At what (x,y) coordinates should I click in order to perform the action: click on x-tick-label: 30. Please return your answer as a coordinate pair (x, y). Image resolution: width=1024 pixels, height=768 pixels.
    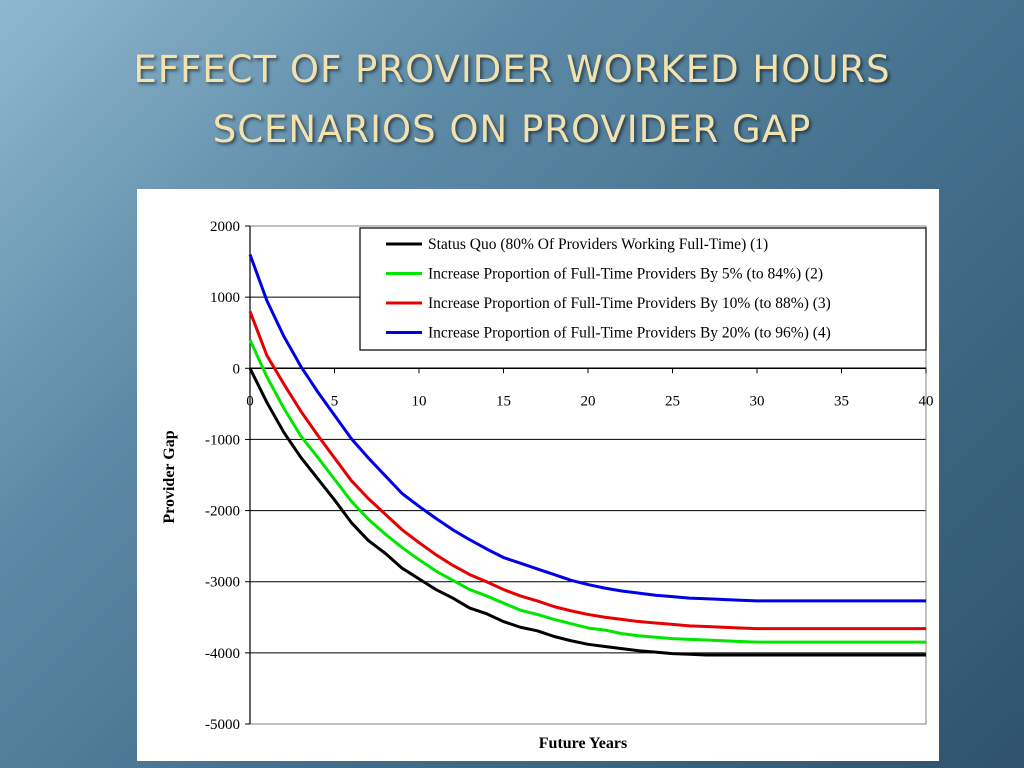
    Looking at the image, I should click on (757, 401).